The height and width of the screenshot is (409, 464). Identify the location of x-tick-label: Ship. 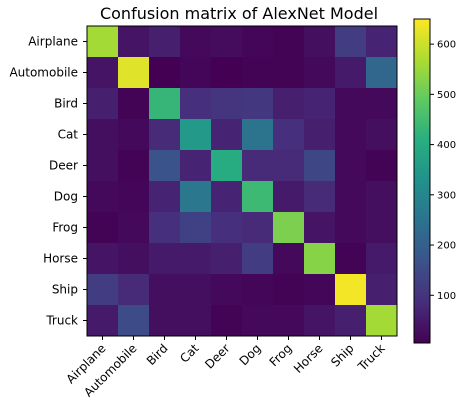
(342, 355).